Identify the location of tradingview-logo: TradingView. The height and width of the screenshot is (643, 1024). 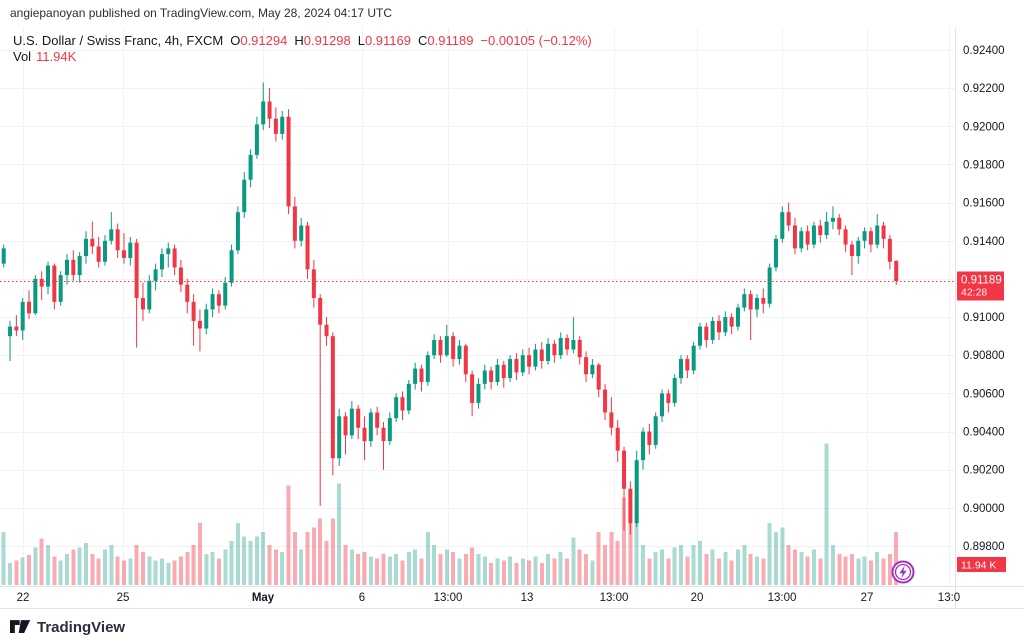
(67, 627).